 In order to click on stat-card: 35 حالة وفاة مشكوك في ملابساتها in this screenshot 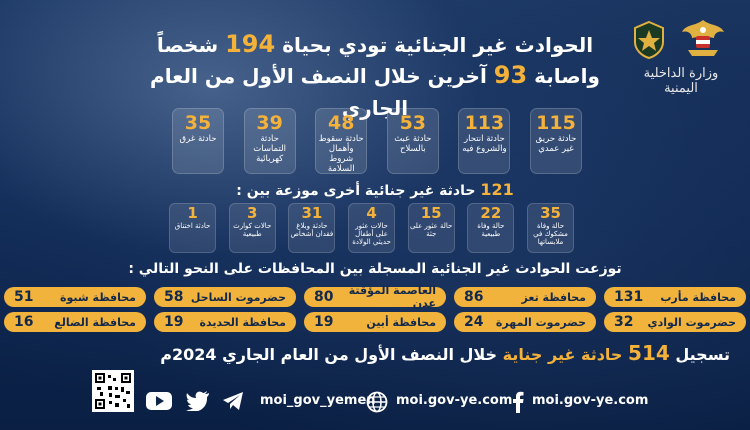, I will do `click(550, 228)`.